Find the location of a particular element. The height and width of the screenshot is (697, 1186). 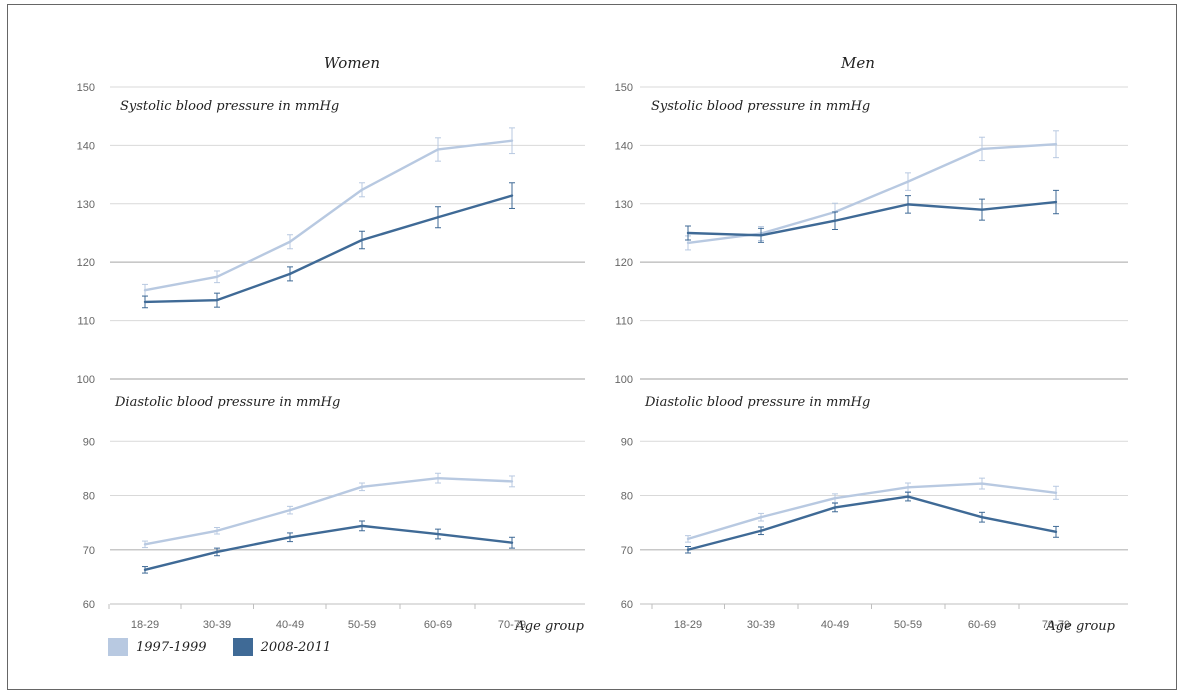

legend-label-2008-2011: 2008-2011 is located at coordinates (296, 647).